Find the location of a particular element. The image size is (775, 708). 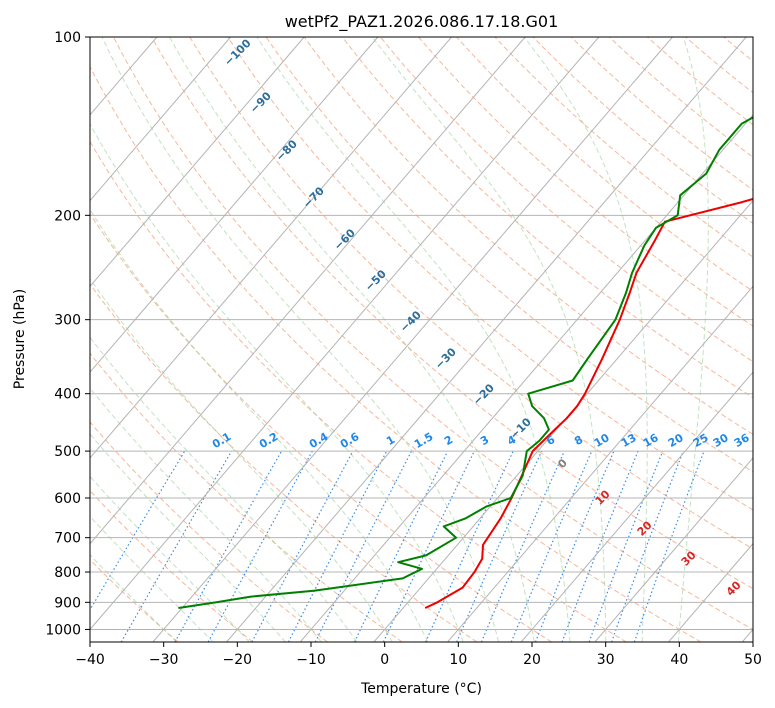

y-tick-label: 300 is located at coordinates (67, 321).